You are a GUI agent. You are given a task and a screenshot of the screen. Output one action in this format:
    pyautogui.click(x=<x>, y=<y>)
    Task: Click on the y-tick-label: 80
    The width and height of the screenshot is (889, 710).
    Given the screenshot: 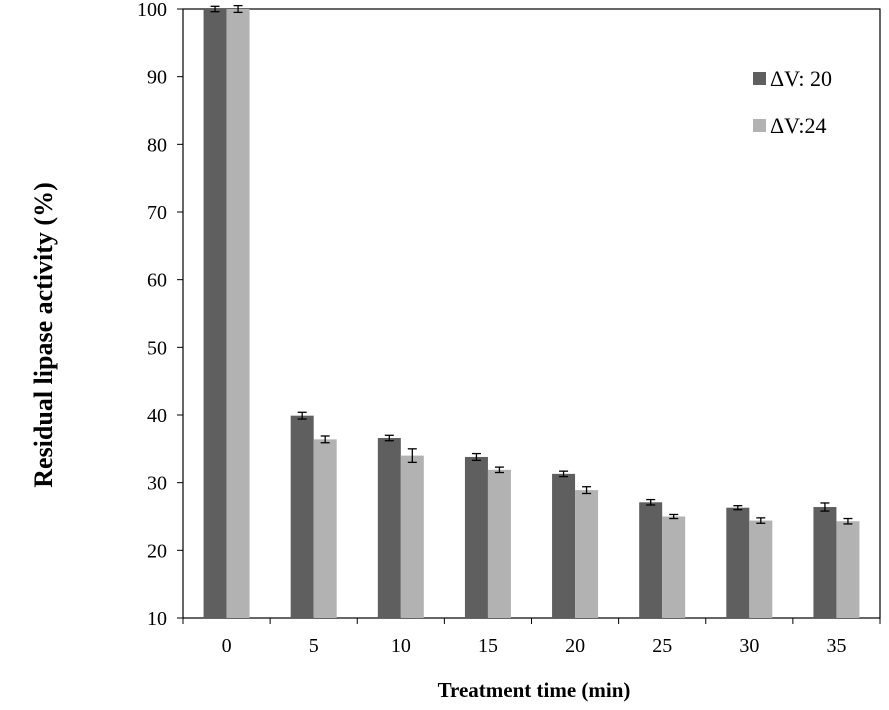 What is the action you would take?
    pyautogui.click(x=157, y=145)
    